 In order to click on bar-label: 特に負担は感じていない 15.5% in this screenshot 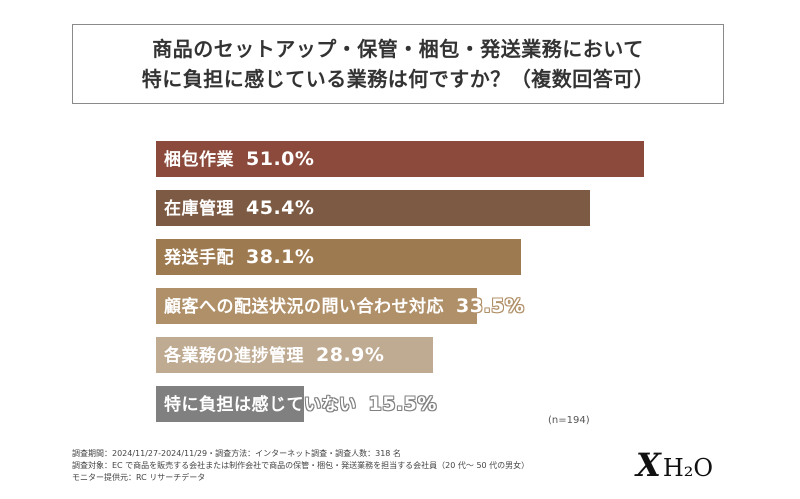, I will do `click(300, 404)`.